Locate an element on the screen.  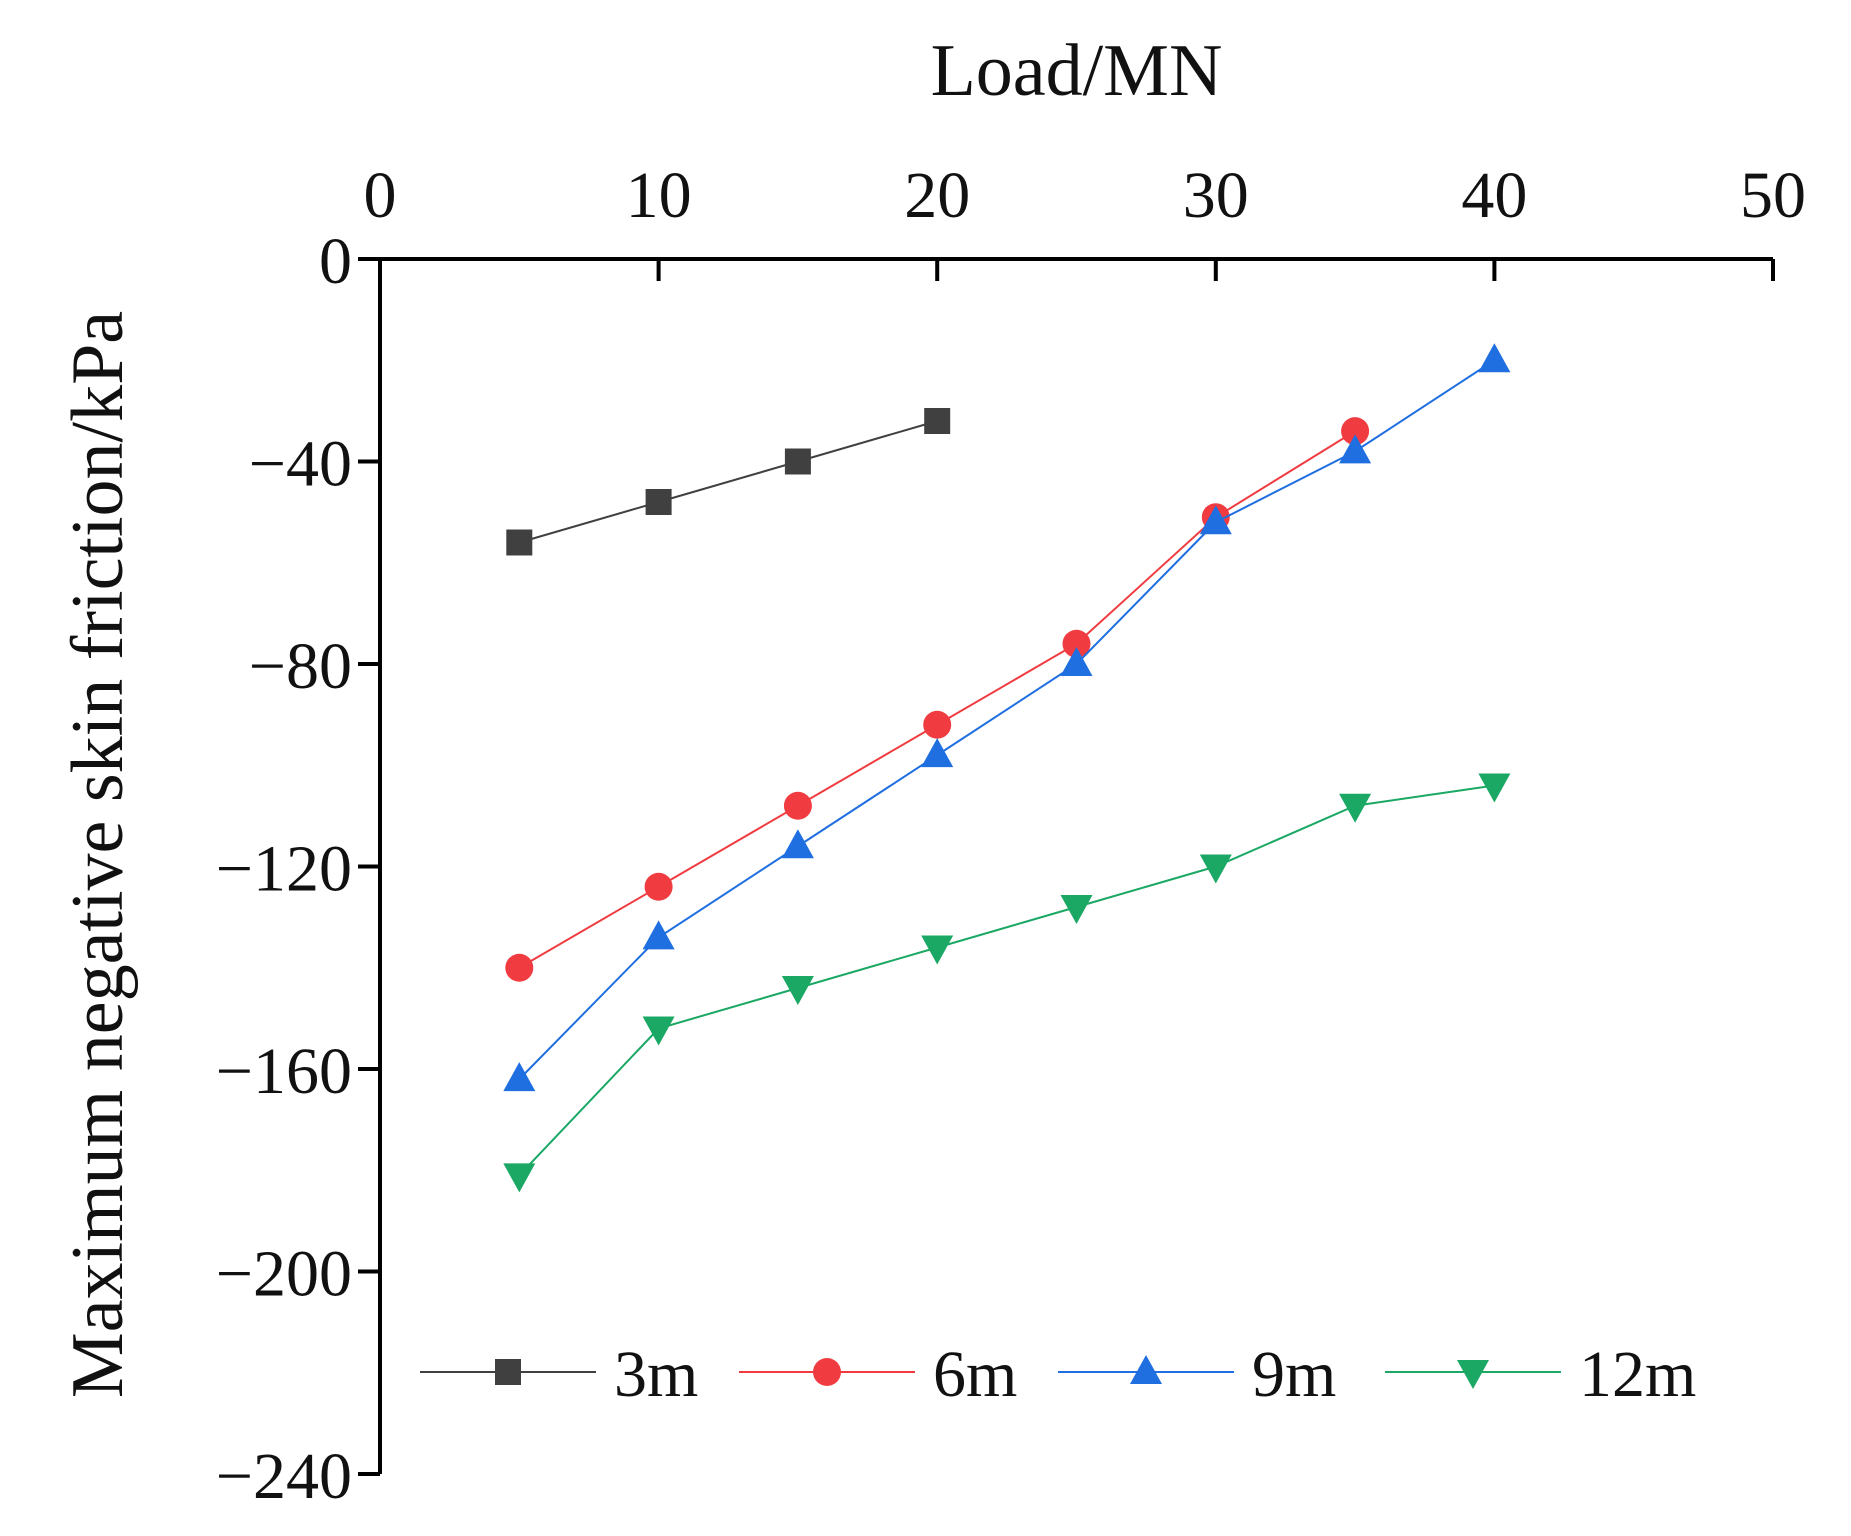
series-line-3m is located at coordinates (728, 482).